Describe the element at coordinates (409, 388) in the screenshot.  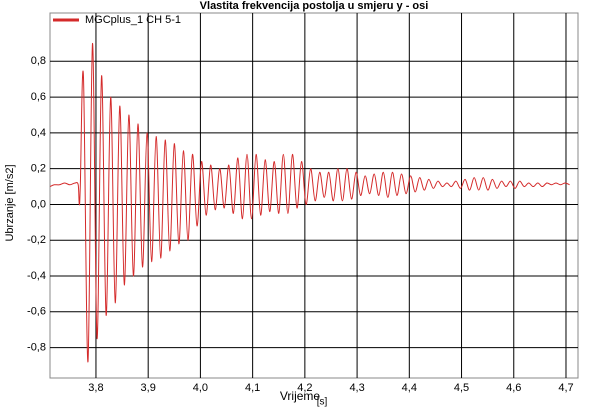
I see `x-tick-label: 4,4` at that location.